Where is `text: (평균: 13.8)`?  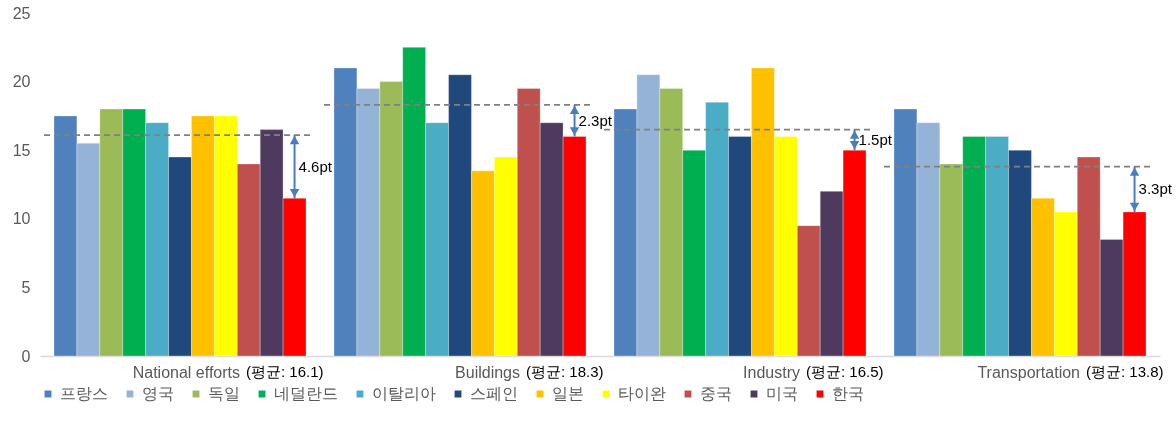
text: (평균: 13.8) is located at coordinates (1125, 371).